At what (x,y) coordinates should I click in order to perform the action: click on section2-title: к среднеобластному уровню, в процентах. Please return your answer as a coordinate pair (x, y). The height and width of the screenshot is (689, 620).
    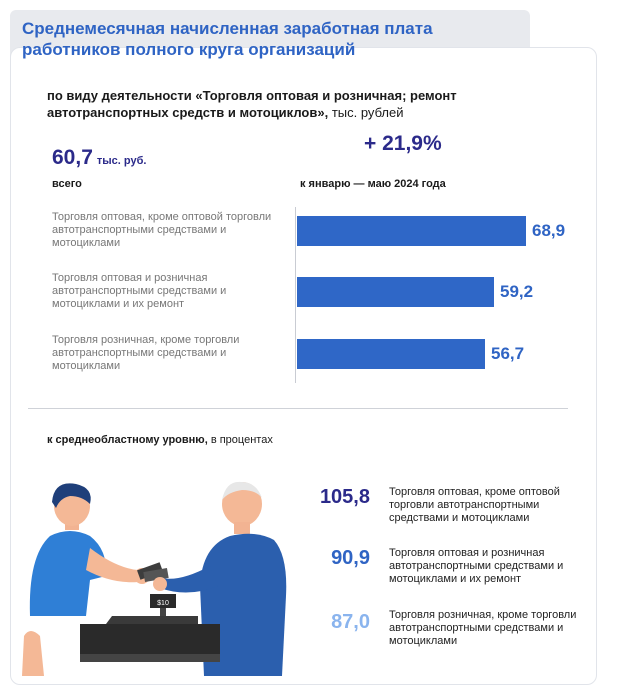
    Looking at the image, I should click on (160, 440).